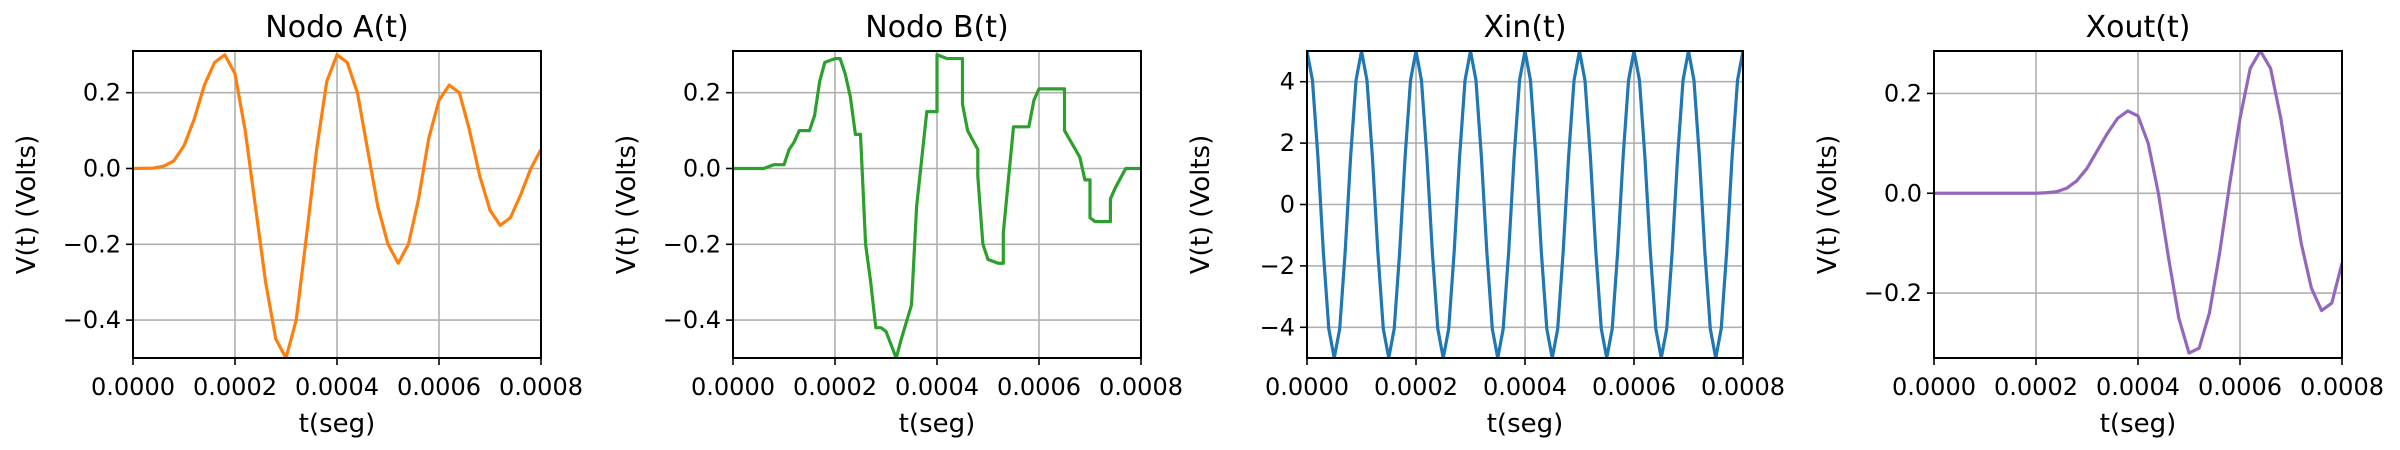 The image size is (2400, 450). What do you see at coordinates (1287, 143) in the screenshot?
I see `y-tick-label: 2` at bounding box center [1287, 143].